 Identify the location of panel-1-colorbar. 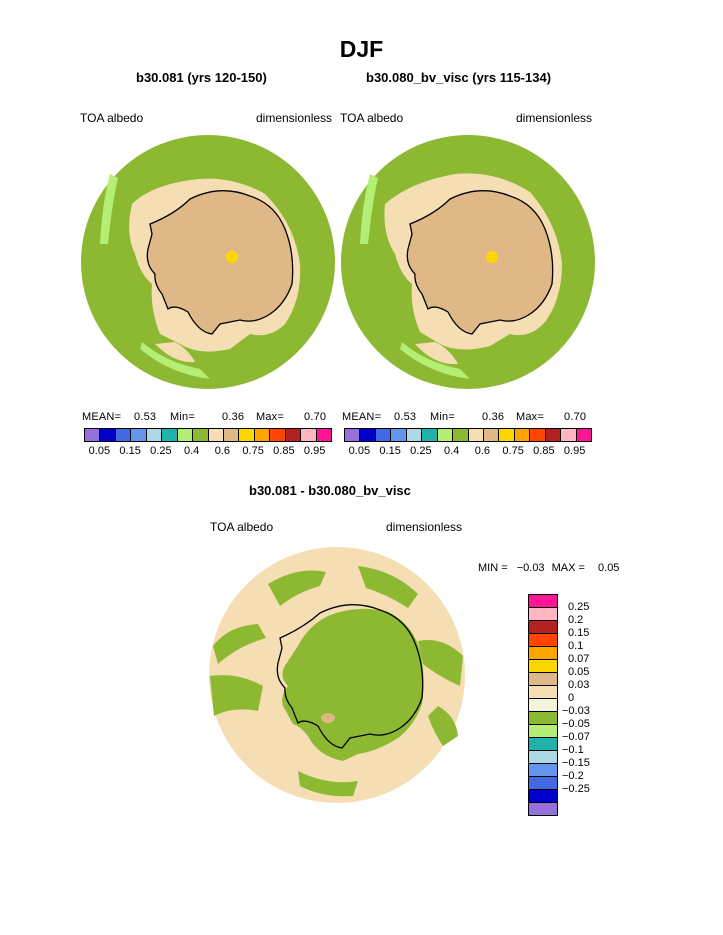
(208, 435).